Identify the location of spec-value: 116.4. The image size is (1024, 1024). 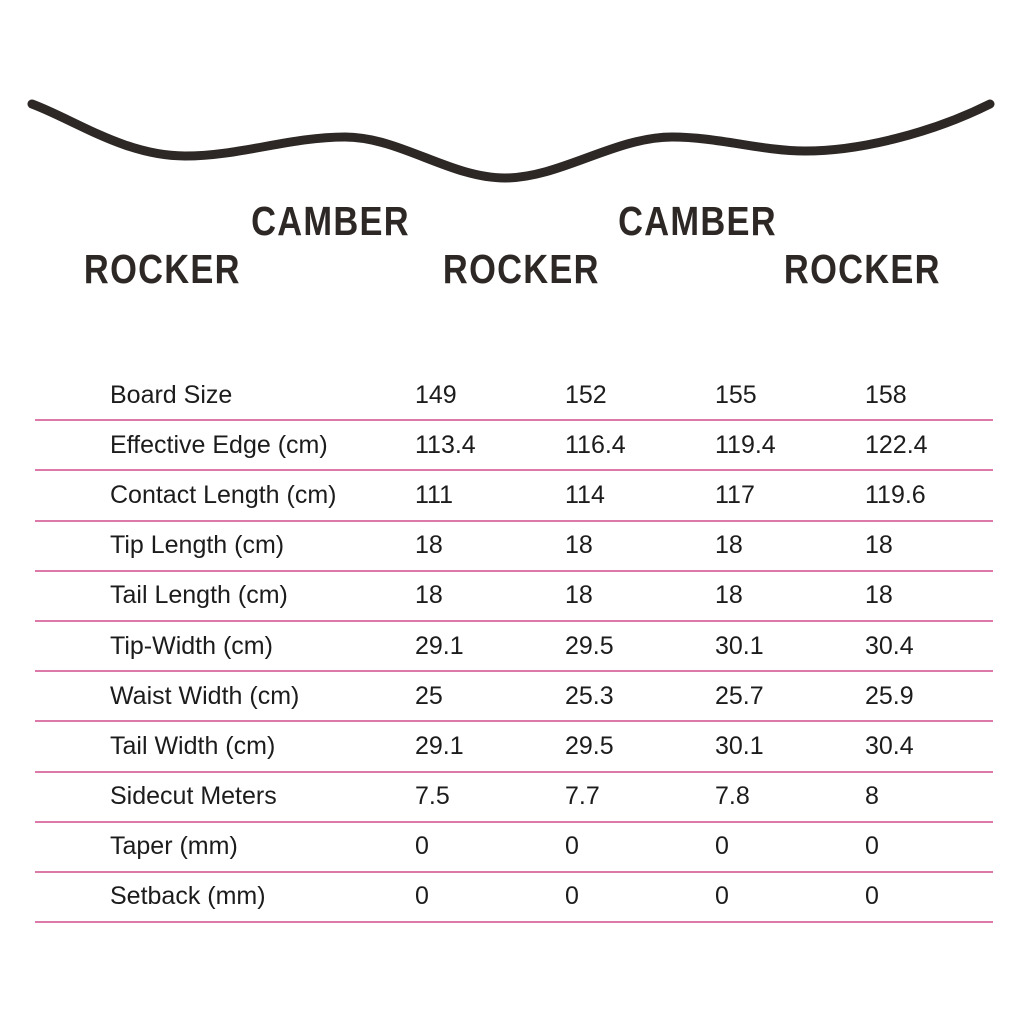
(595, 444).